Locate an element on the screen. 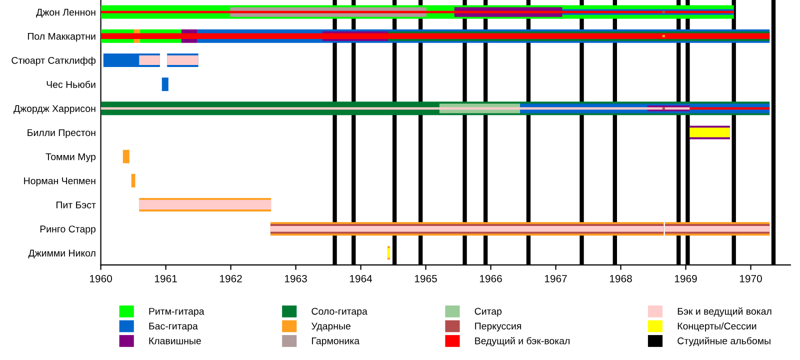 The height and width of the screenshot is (360, 800). legend-label: Ведущий и бэк-вокал is located at coordinates (522, 341).